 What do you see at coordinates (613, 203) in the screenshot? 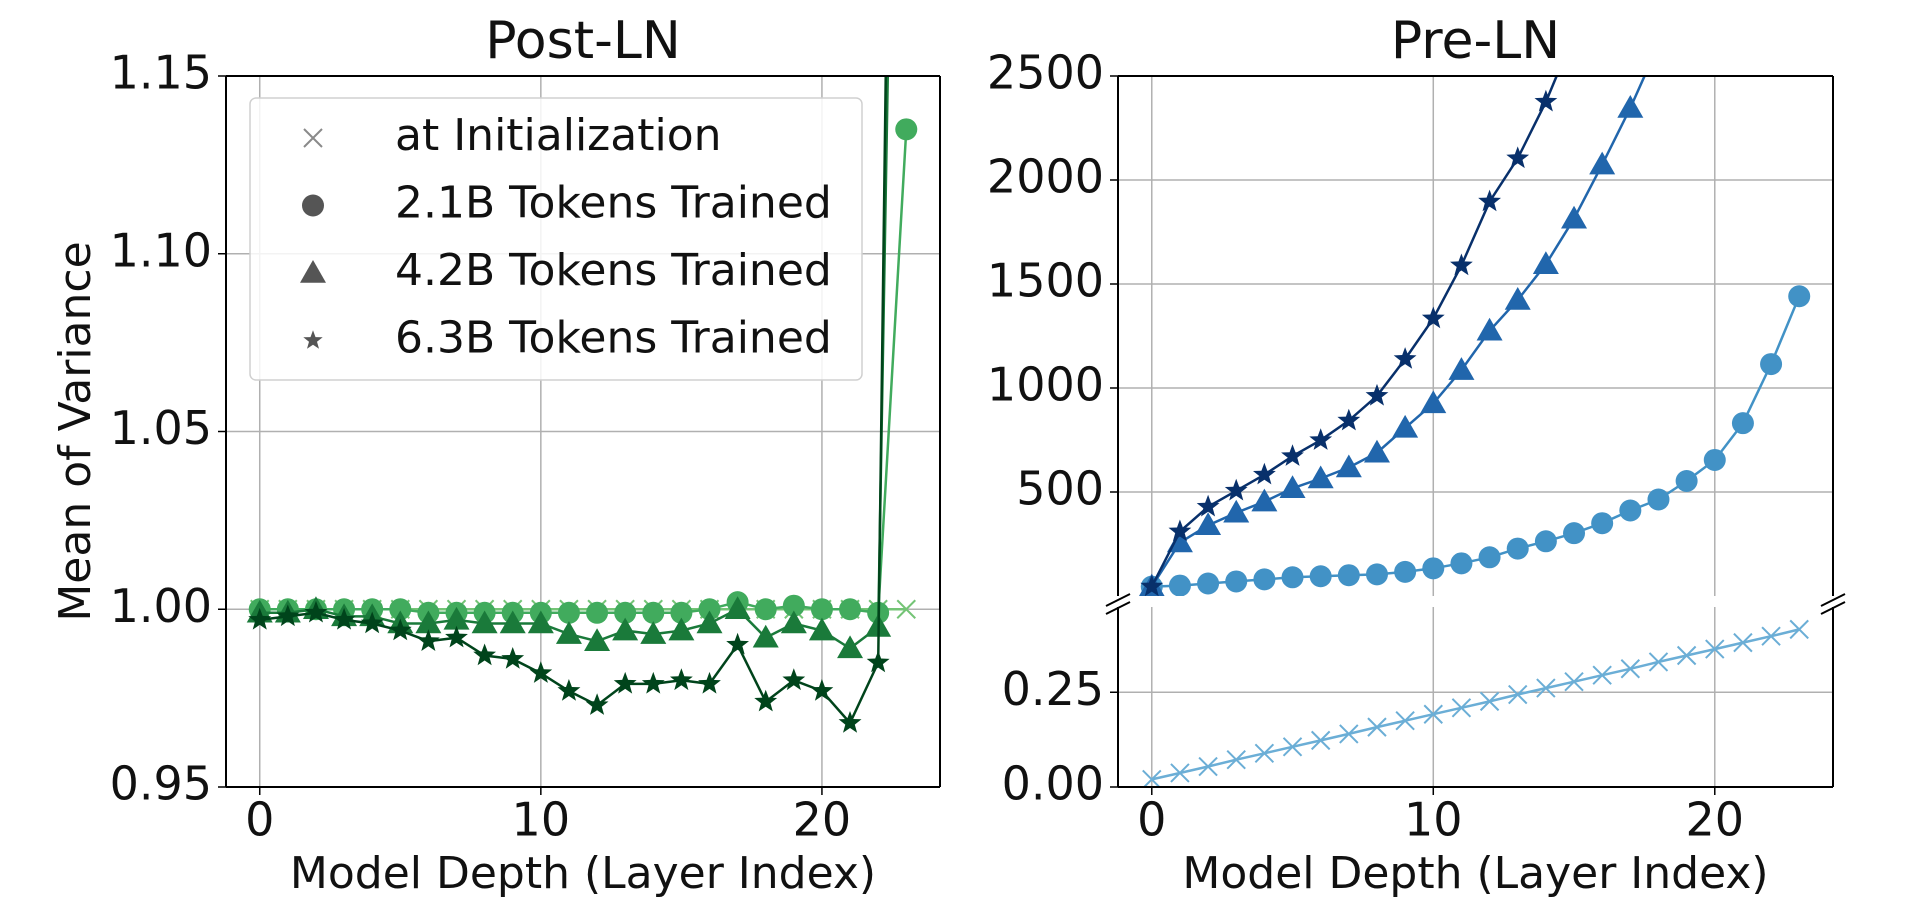
I see `legend-label: 2.1B Tokens Trained` at bounding box center [613, 203].